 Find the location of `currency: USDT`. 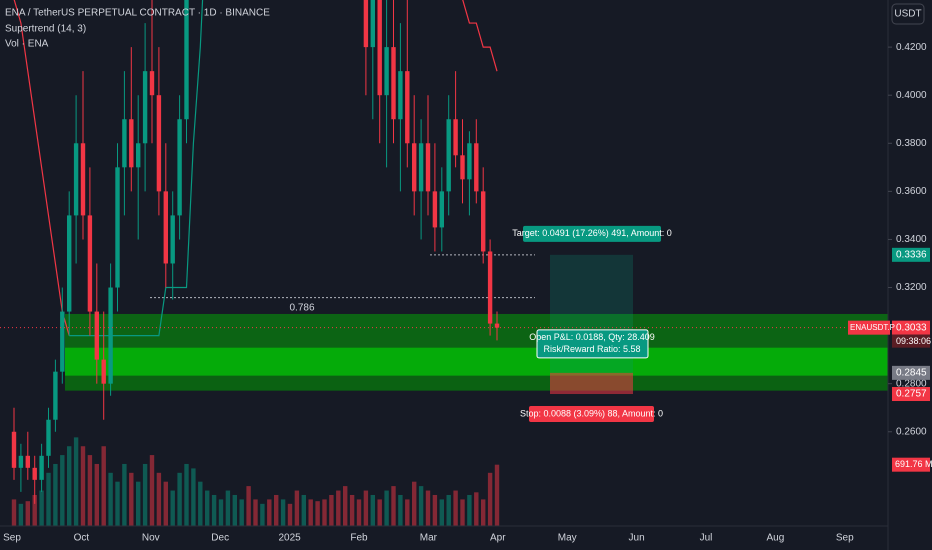

currency: USDT is located at coordinates (907, 14).